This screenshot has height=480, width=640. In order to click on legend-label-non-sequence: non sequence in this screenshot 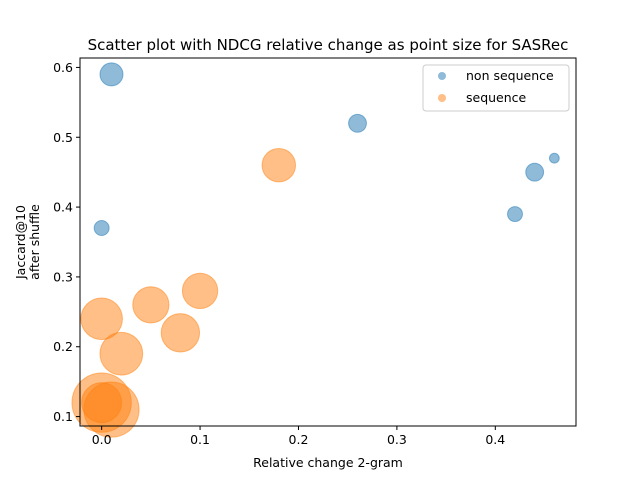, I will do `click(510, 75)`.